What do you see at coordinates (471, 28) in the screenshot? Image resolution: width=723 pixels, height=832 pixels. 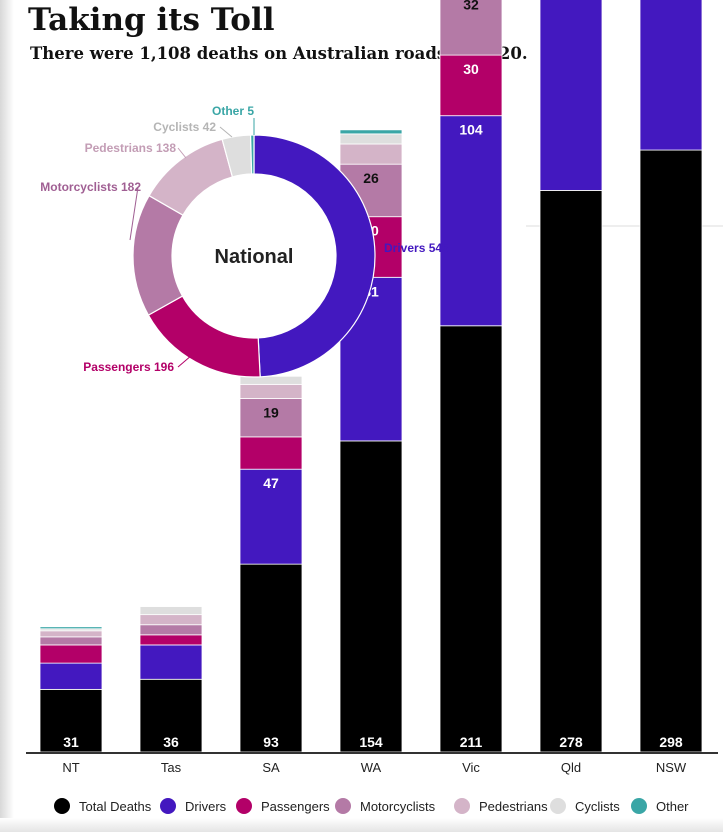 I see `bar-vic-motorcyclists` at bounding box center [471, 28].